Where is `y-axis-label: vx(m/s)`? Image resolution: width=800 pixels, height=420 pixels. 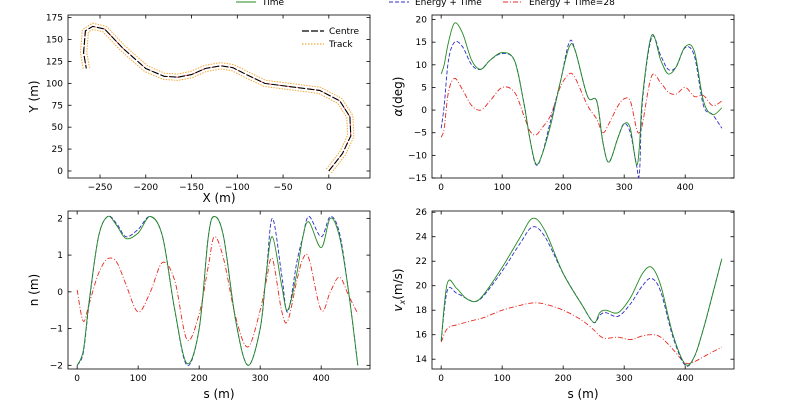 y-axis-label: vx(m/s) is located at coordinates (399, 289).